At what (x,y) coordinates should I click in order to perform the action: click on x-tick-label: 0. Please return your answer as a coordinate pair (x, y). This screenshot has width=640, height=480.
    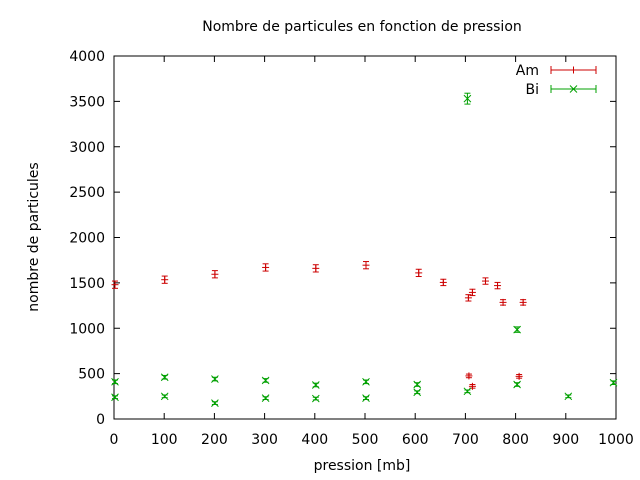
    Looking at the image, I should click on (114, 440).